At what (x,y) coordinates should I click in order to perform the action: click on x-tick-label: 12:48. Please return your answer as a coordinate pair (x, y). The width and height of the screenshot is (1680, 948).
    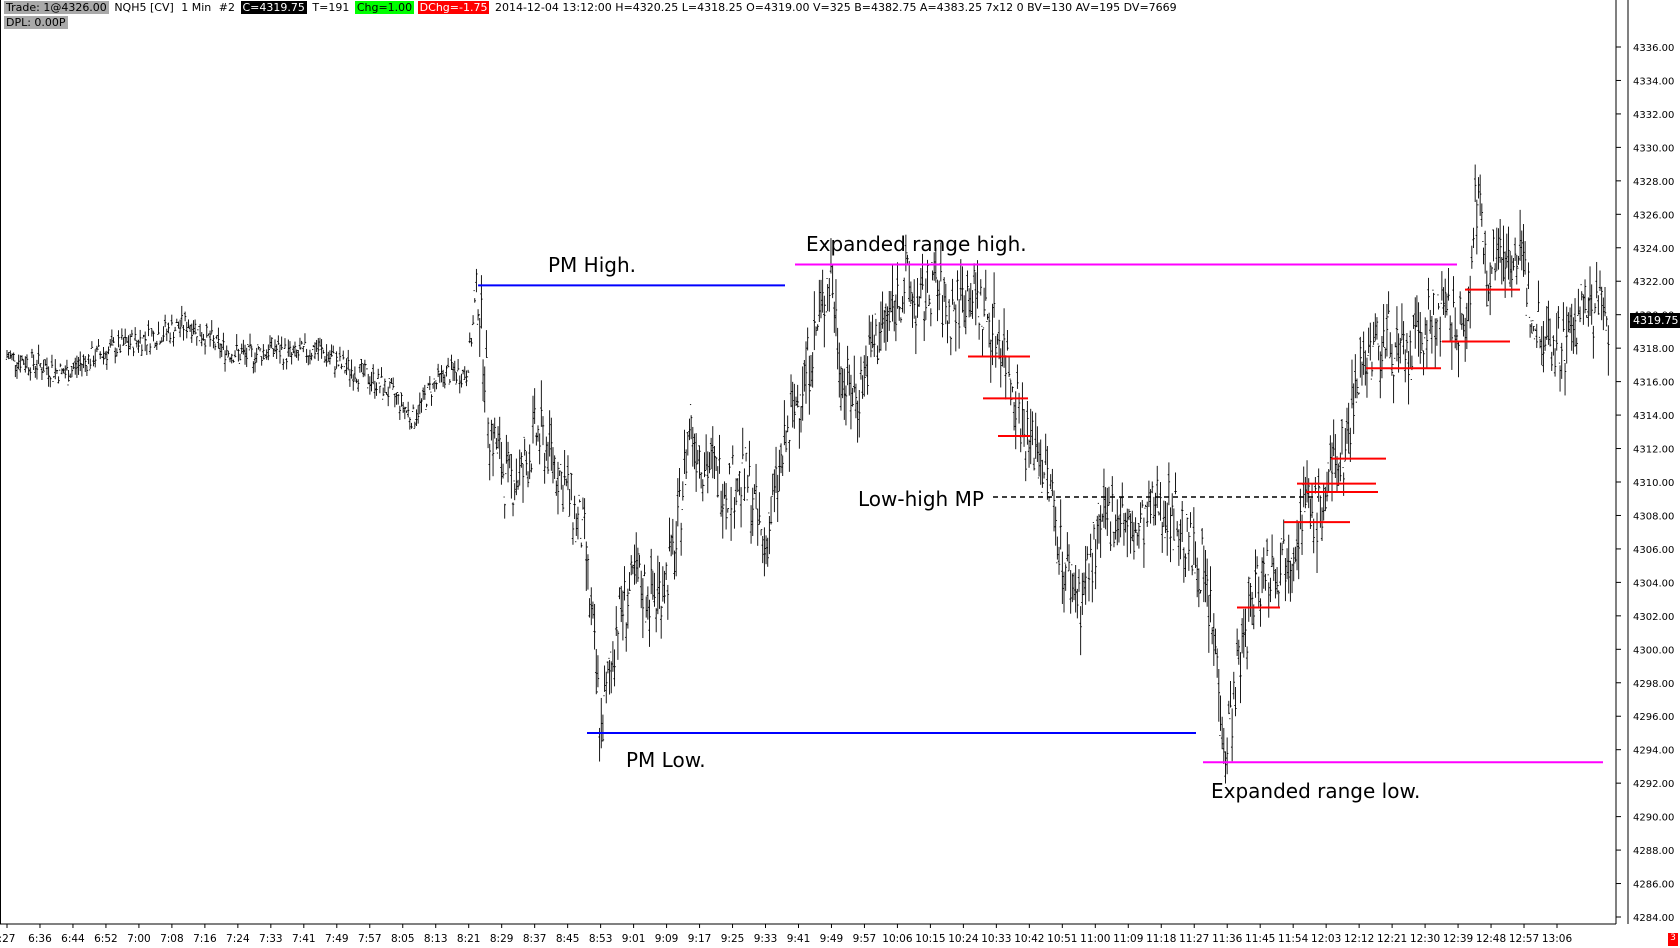
    Looking at the image, I should click on (1491, 939).